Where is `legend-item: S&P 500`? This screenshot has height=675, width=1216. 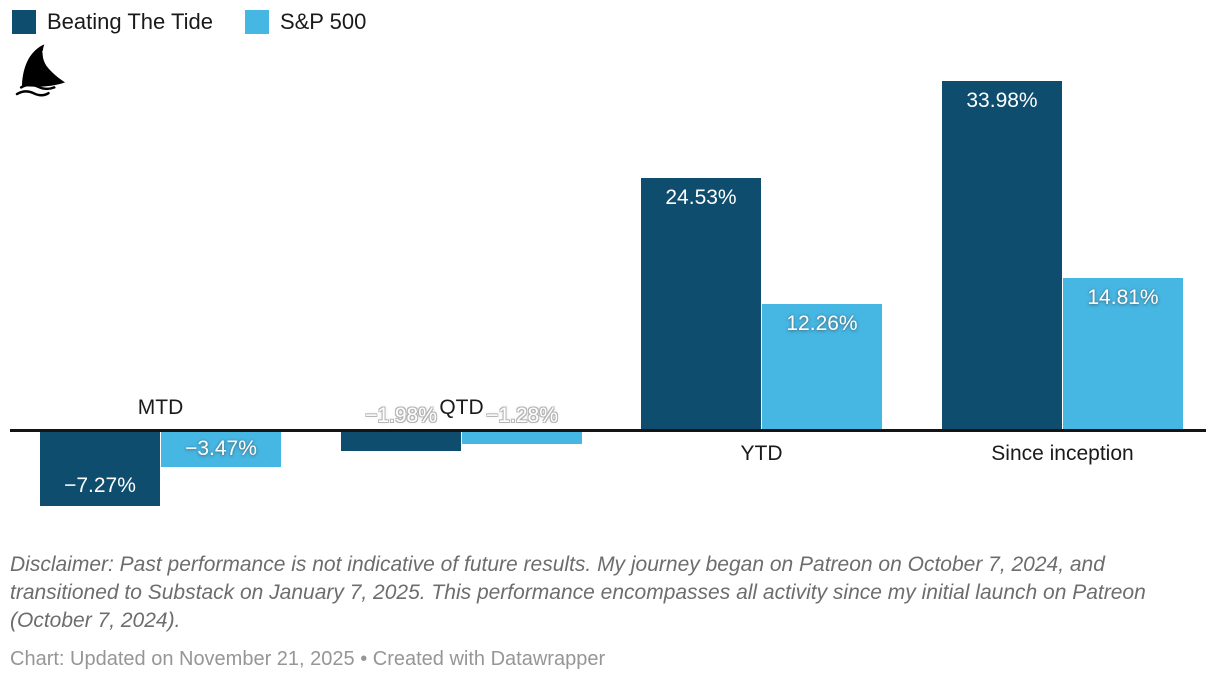 legend-item: S&P 500 is located at coordinates (305, 22).